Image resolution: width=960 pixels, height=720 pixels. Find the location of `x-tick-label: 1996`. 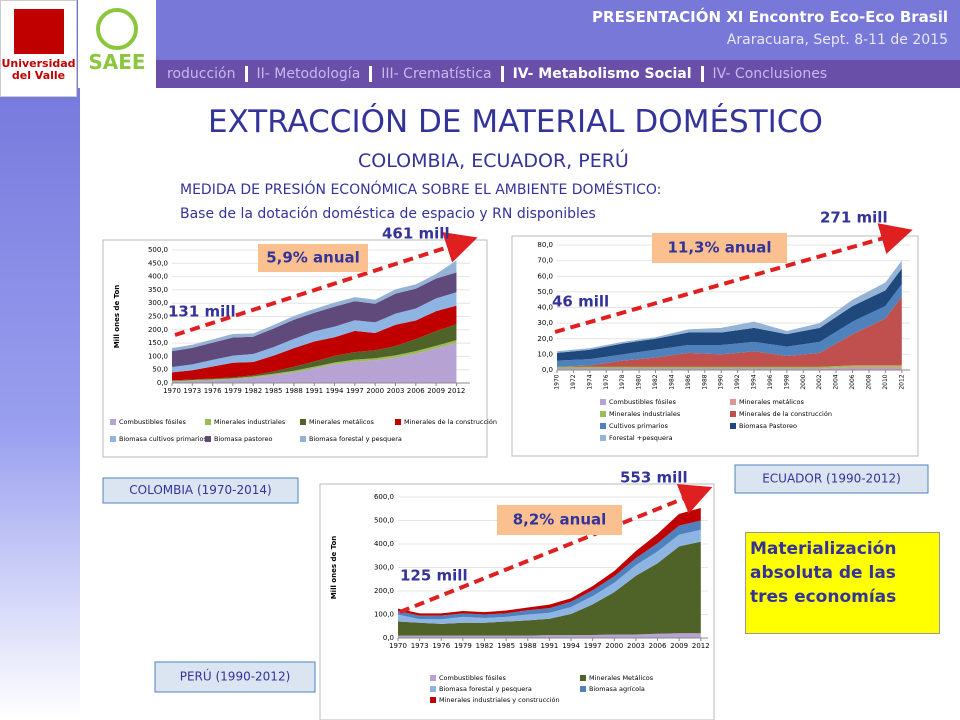

x-tick-label: 1996 is located at coordinates (770, 381).